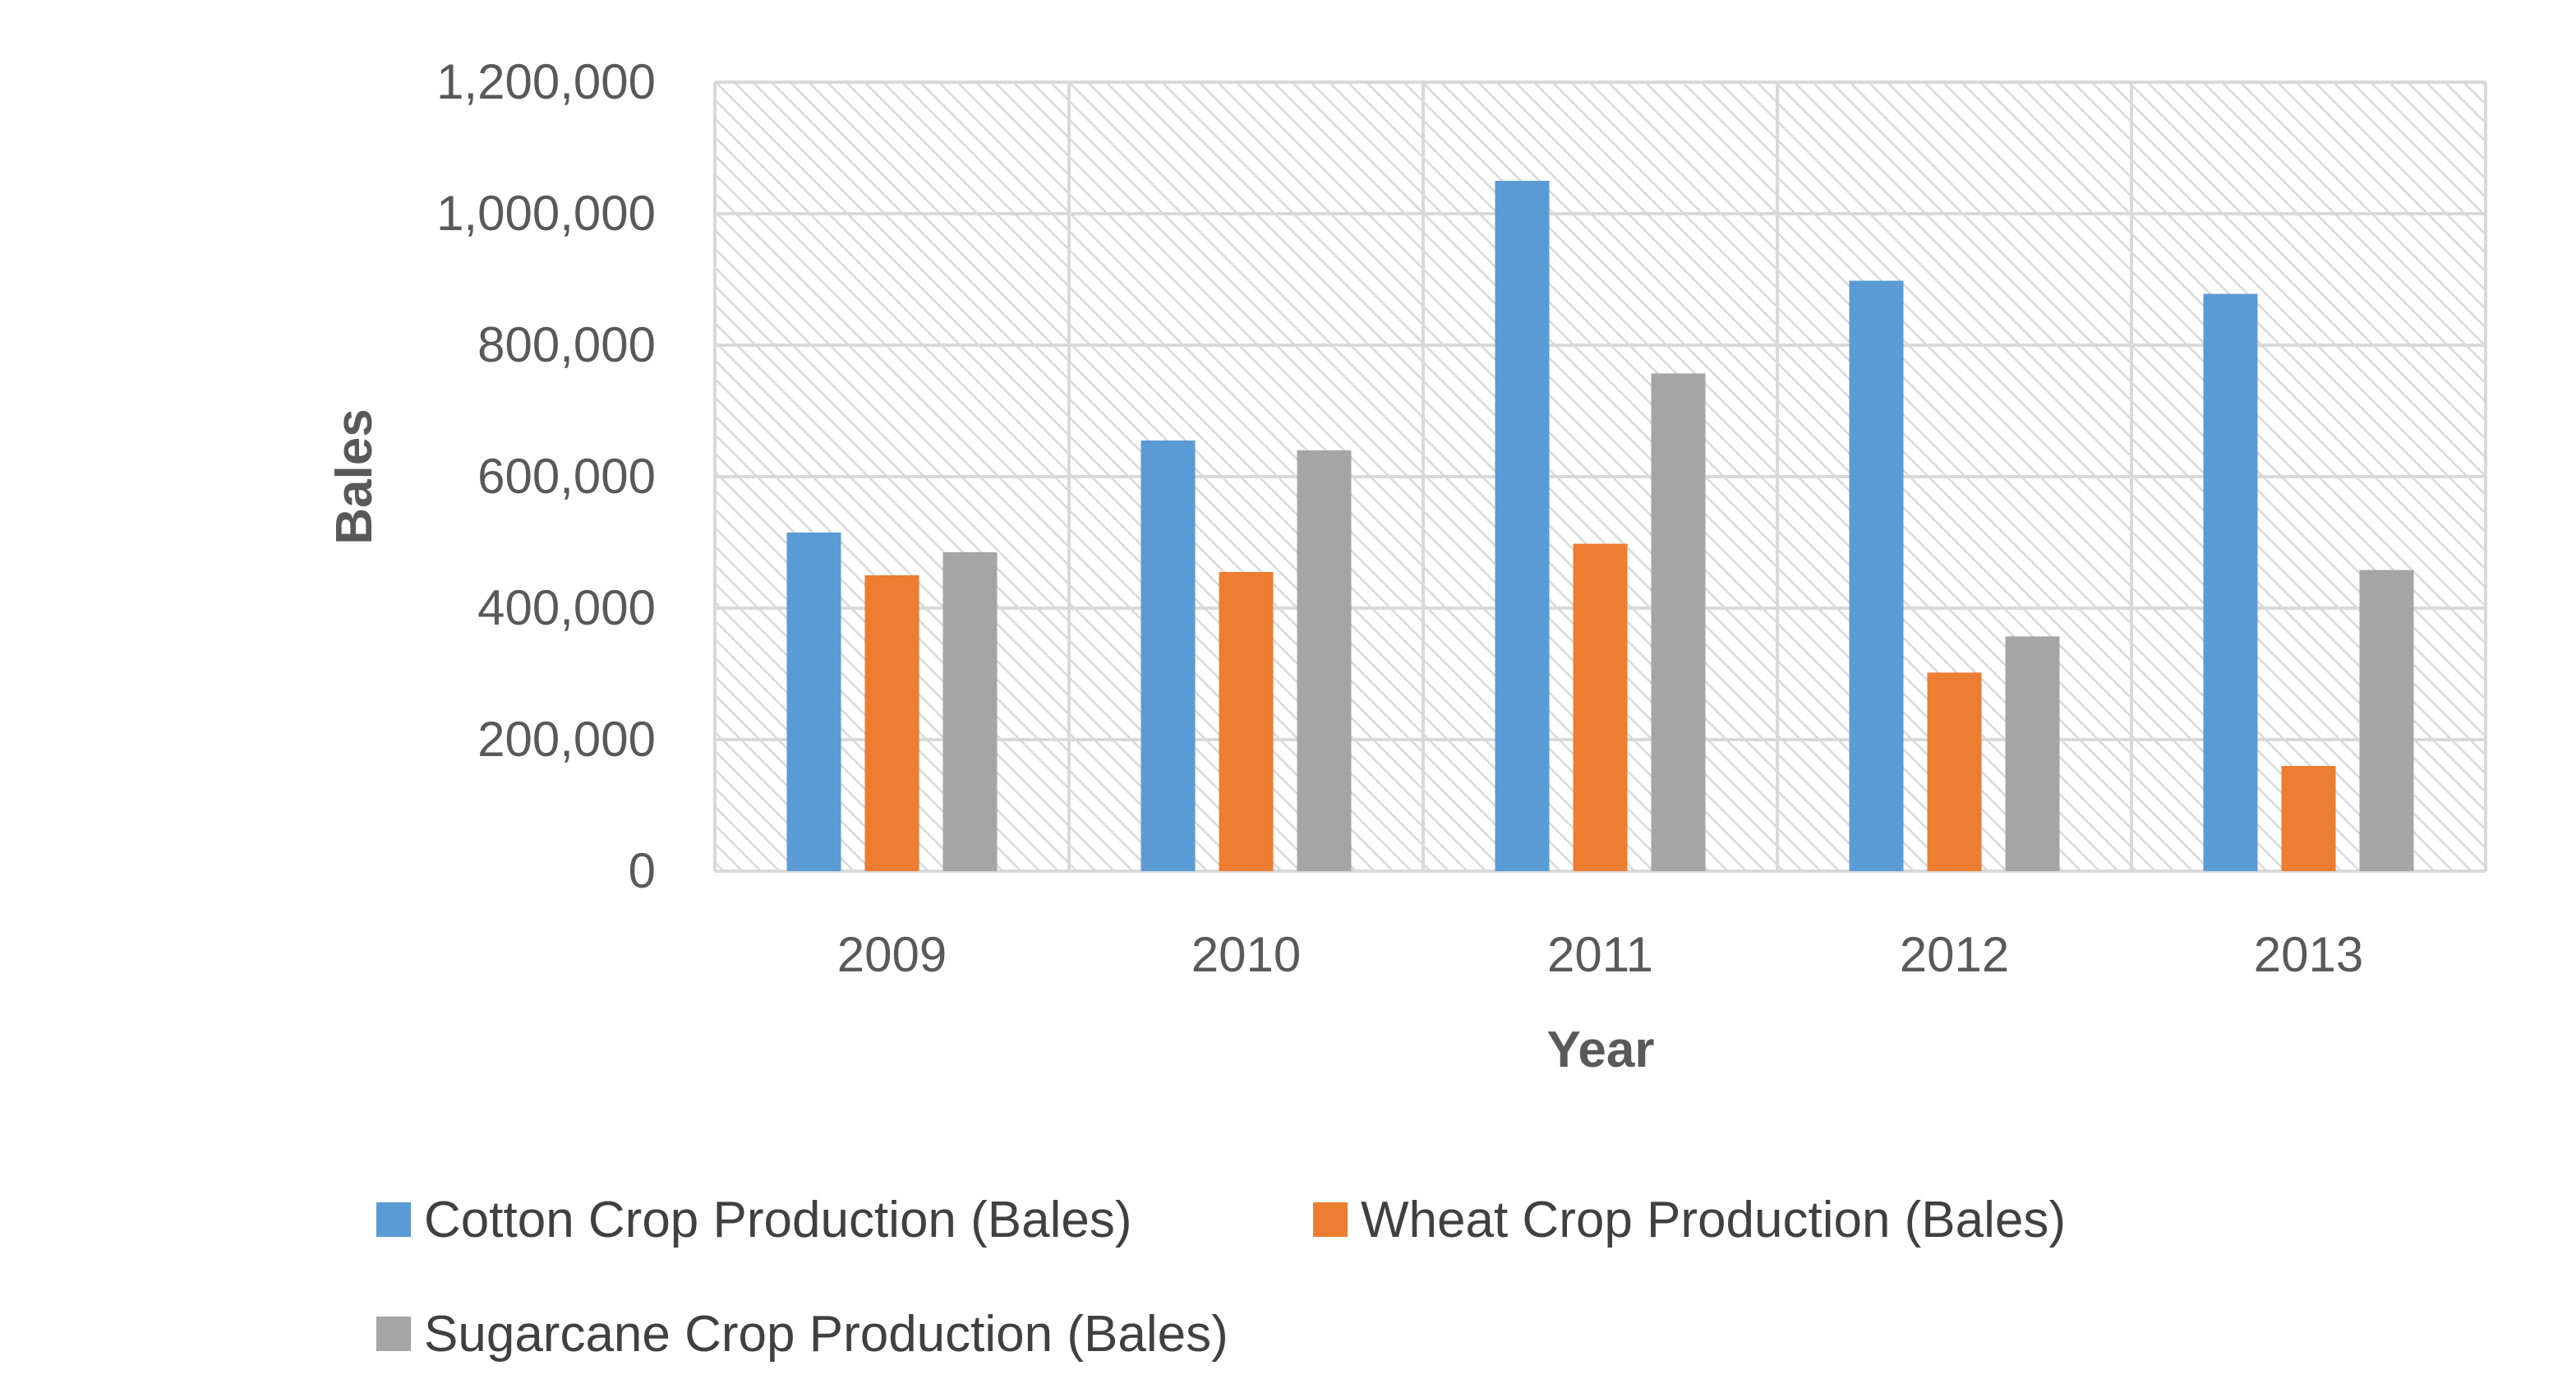 The width and height of the screenshot is (2576, 1393). What do you see at coordinates (1246, 954) in the screenshot?
I see `x-tick-label: 2010` at bounding box center [1246, 954].